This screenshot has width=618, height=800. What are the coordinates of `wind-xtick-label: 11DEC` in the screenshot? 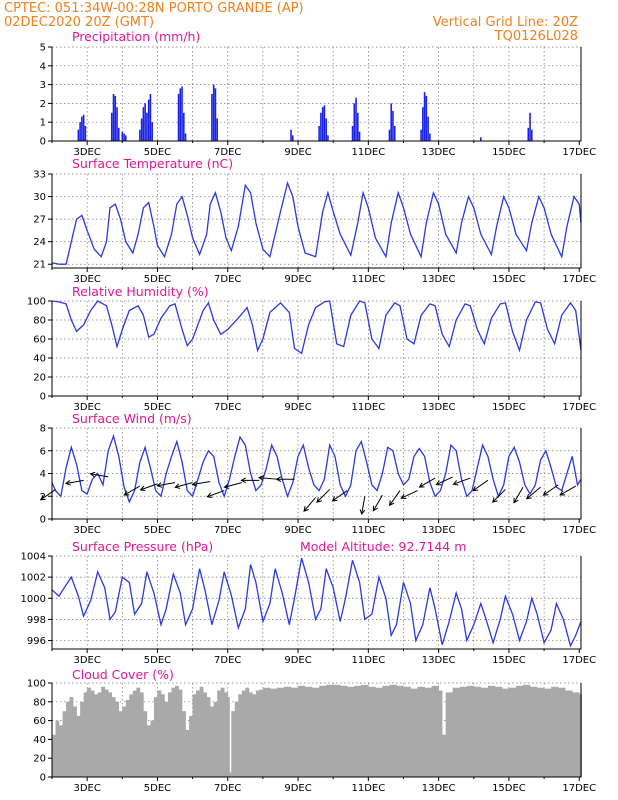 It's located at (368, 530).